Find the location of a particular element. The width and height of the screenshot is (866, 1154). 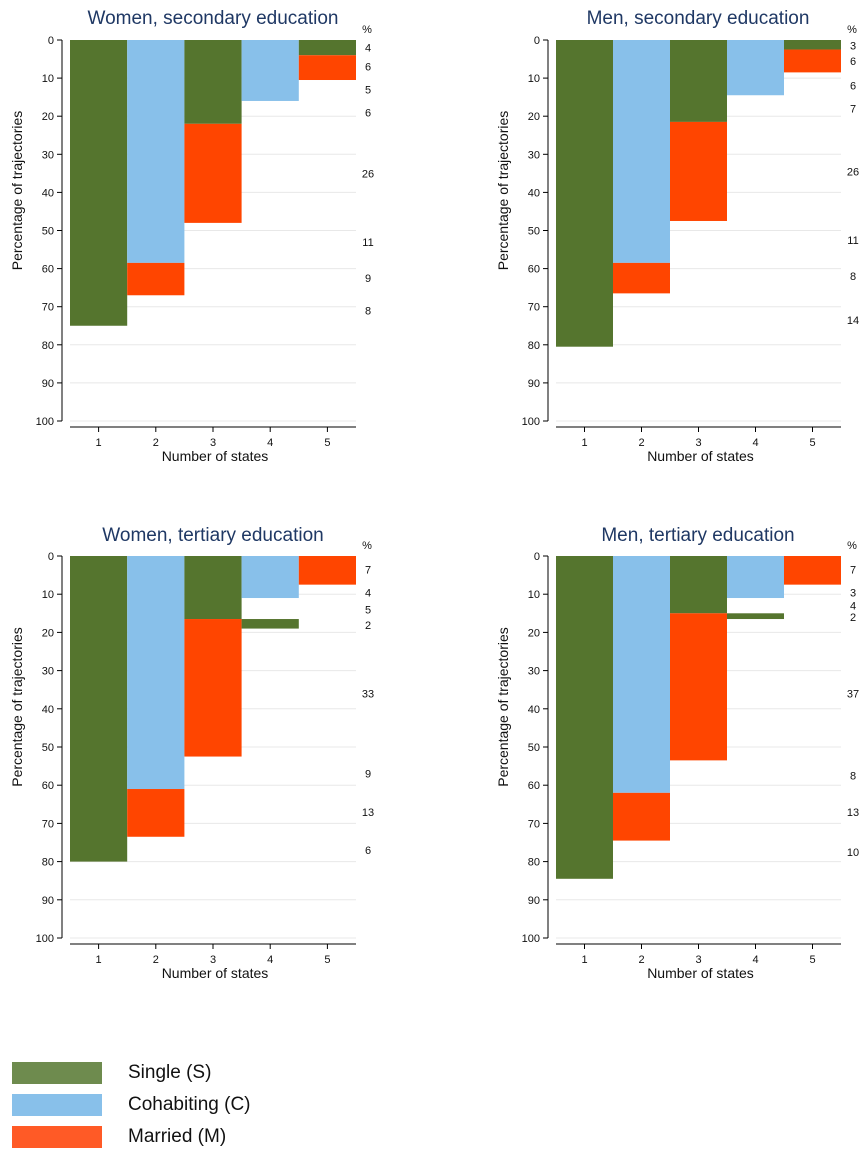

chart-title: Women, secondary education is located at coordinates (212, 18).